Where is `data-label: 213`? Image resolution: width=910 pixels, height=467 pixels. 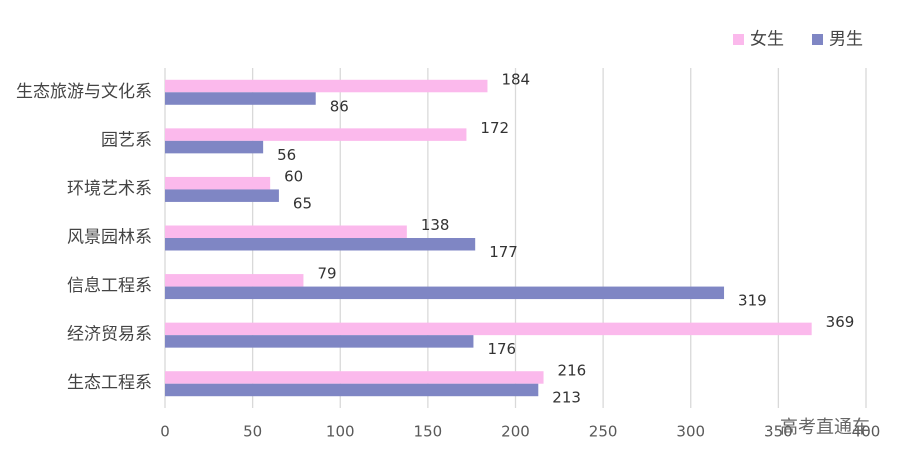 data-label: 213 is located at coordinates (566, 398).